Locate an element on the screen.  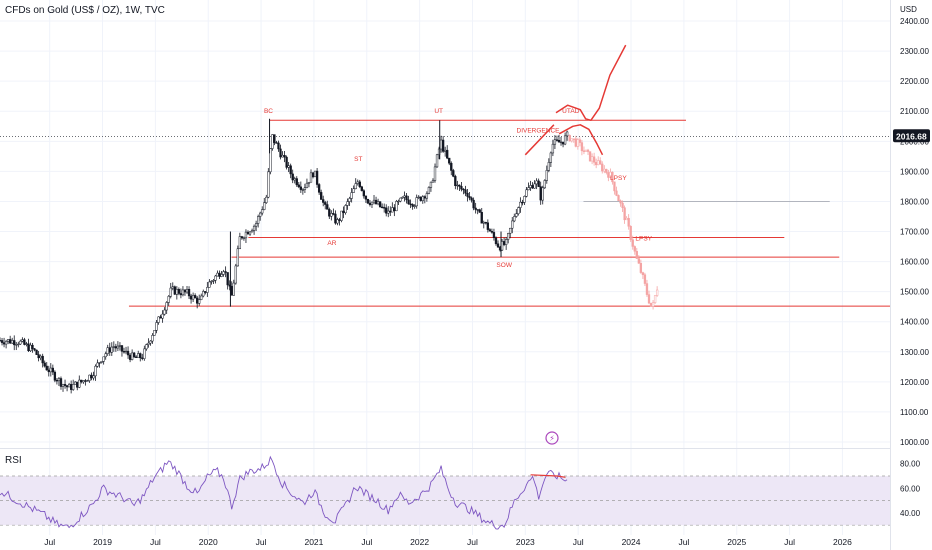
price-tick-label: 2200.00 is located at coordinates (914, 81).